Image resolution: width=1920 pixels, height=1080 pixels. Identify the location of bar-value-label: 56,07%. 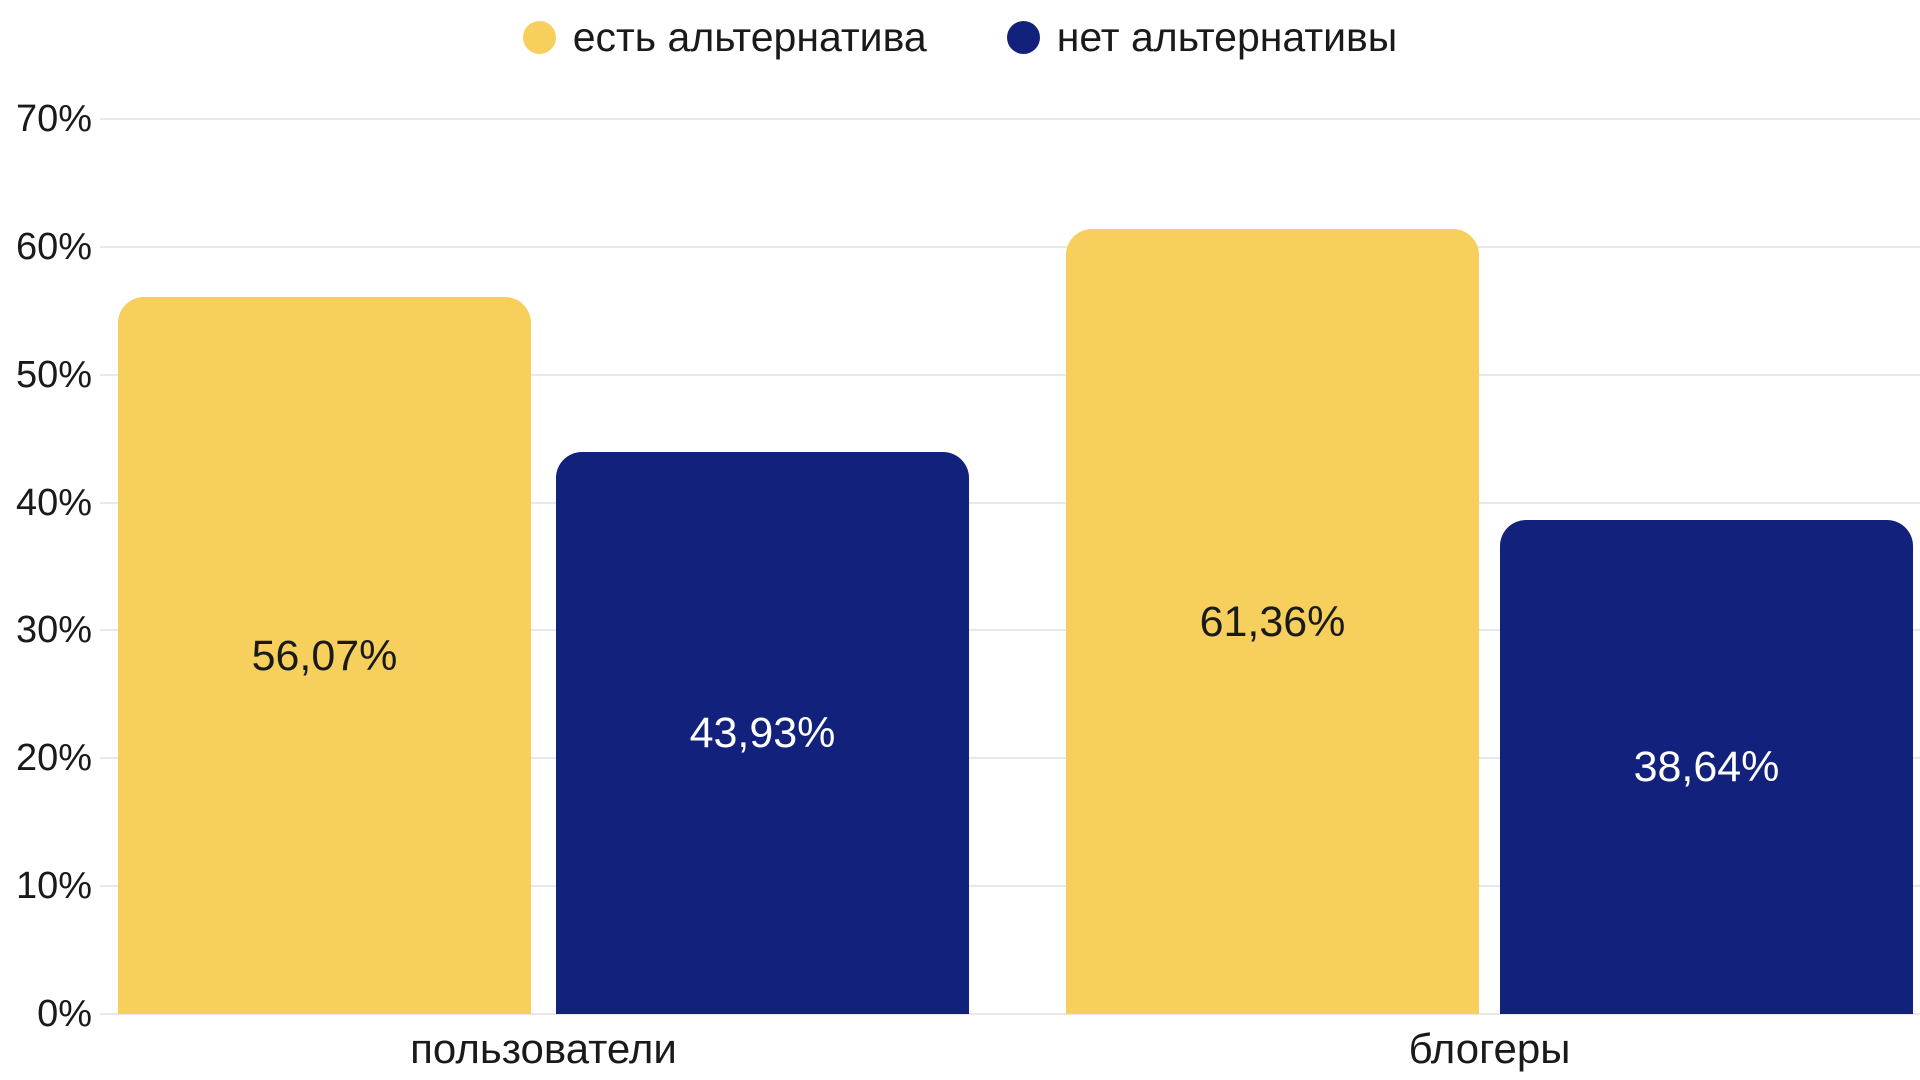
(324, 656).